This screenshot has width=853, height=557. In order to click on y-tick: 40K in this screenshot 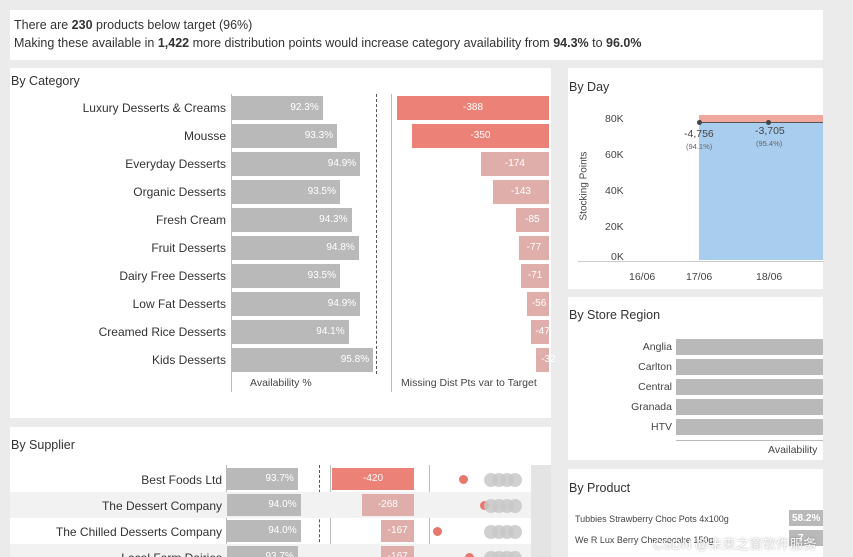, I will do `click(614, 191)`.